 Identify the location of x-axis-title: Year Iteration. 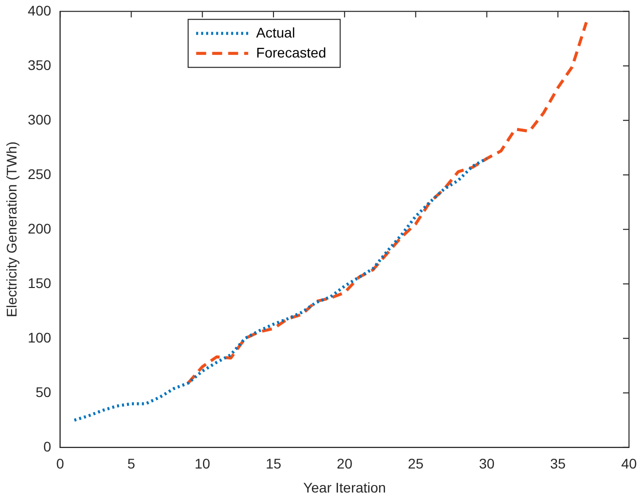
(344, 487).